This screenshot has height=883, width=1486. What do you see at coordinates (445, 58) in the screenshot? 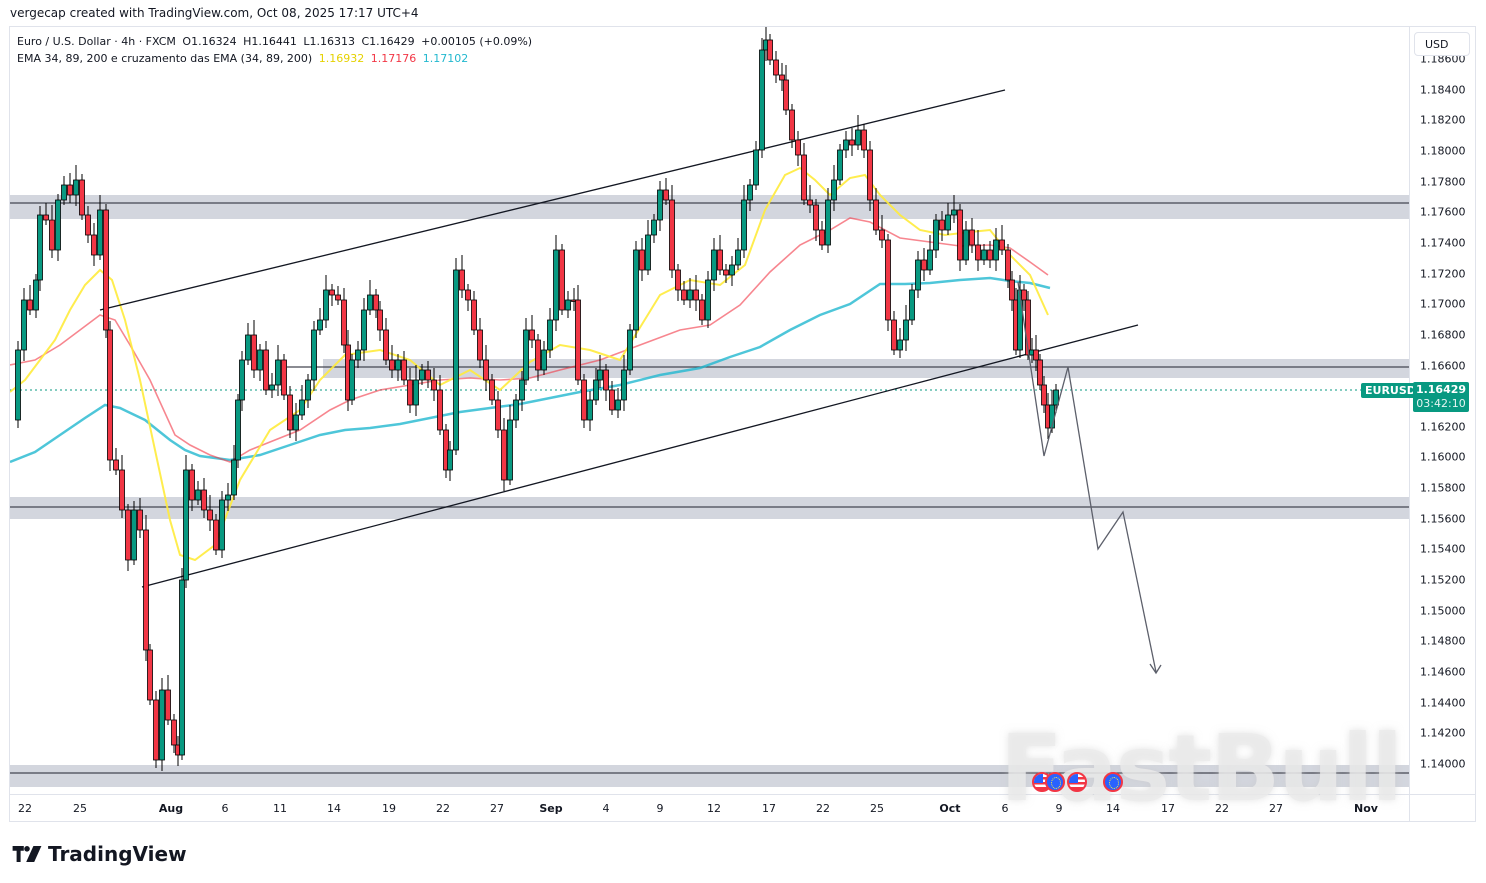
I see `ema200-value: 1.17102` at bounding box center [445, 58].